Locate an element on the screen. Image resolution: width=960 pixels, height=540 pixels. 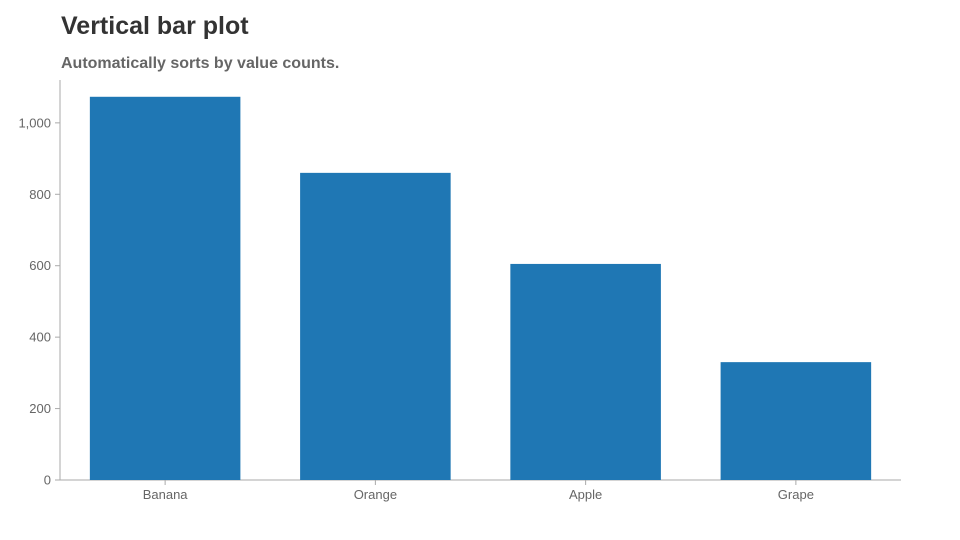
x-tick-label: Orange is located at coordinates (375, 494).